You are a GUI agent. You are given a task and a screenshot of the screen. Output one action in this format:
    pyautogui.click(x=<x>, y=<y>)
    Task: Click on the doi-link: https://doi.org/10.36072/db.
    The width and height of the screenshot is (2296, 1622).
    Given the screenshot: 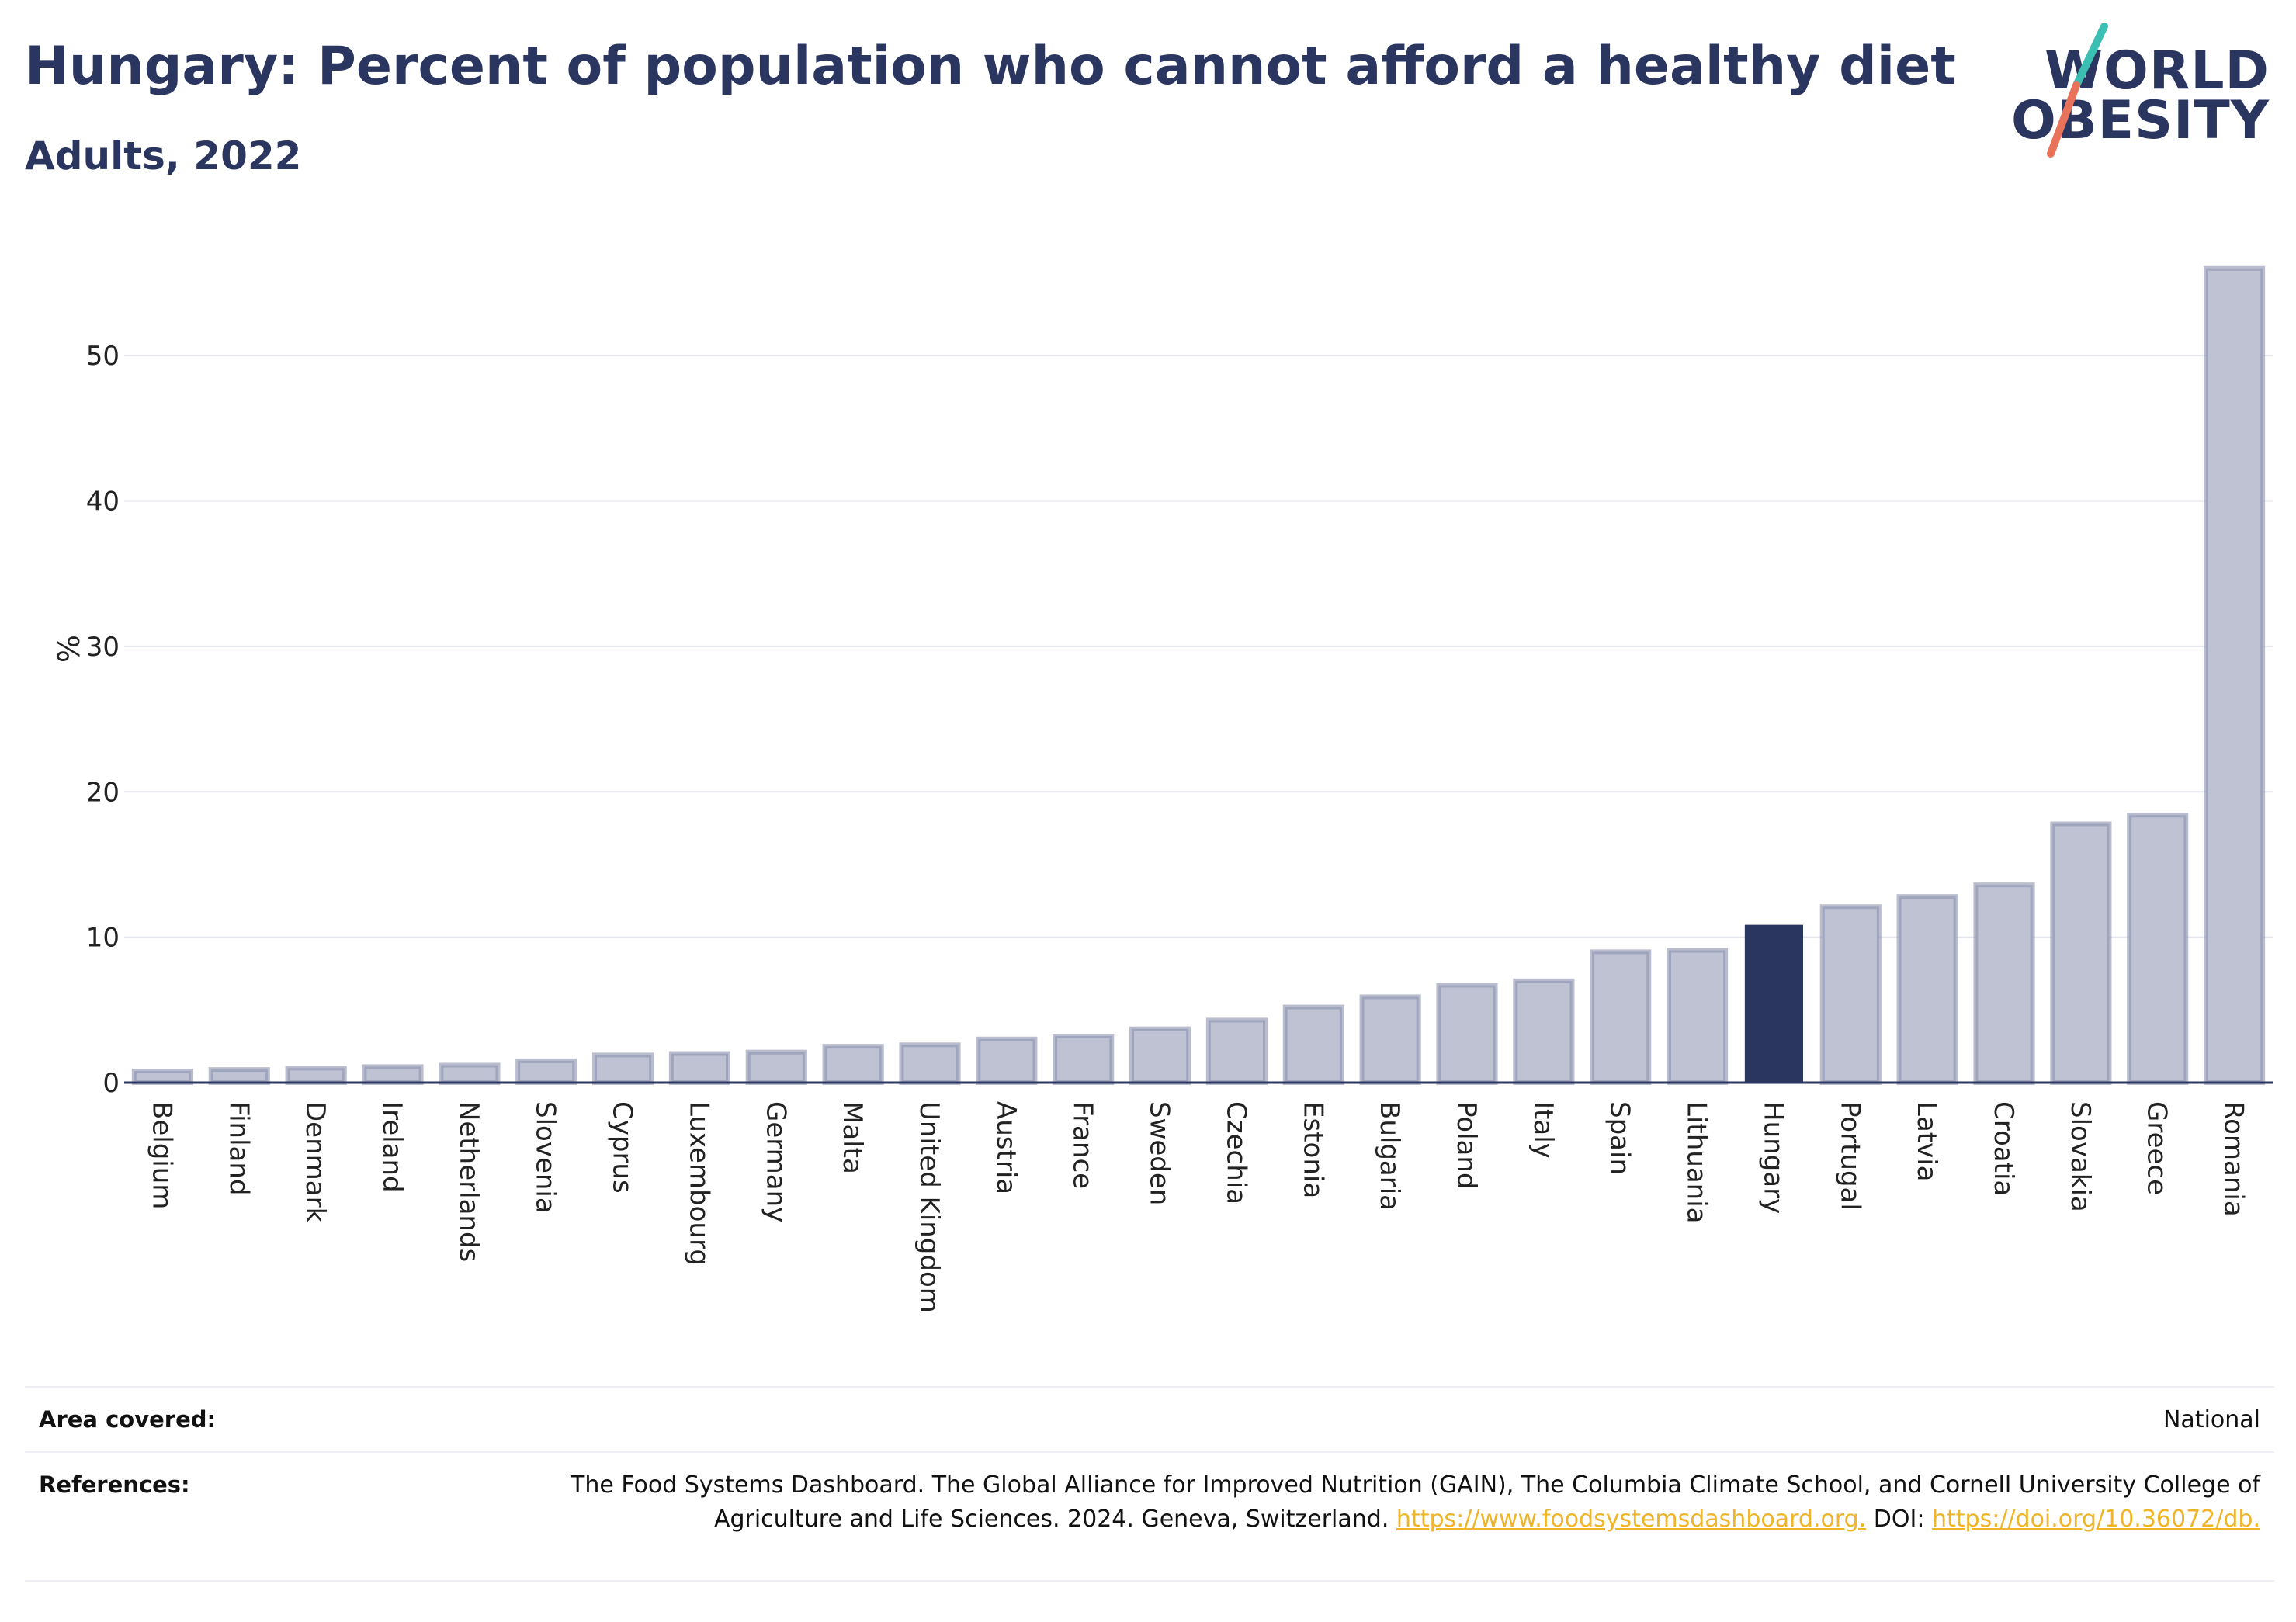 What is the action you would take?
    pyautogui.click(x=2096, y=1519)
    